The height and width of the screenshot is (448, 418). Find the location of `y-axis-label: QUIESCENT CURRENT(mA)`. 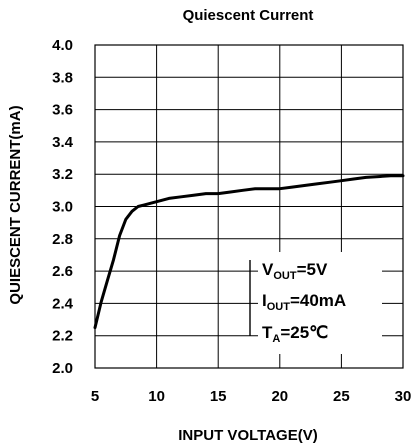

y-axis-label: QUIESCENT CURRENT(mA) is located at coordinates (15, 204).